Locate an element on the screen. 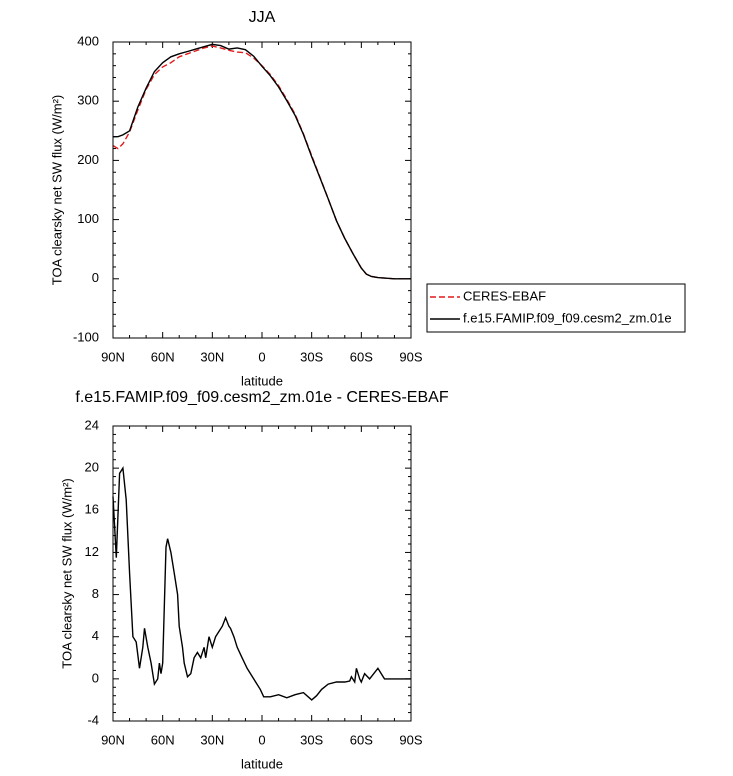  chart-title: JJA is located at coordinates (262, 17).